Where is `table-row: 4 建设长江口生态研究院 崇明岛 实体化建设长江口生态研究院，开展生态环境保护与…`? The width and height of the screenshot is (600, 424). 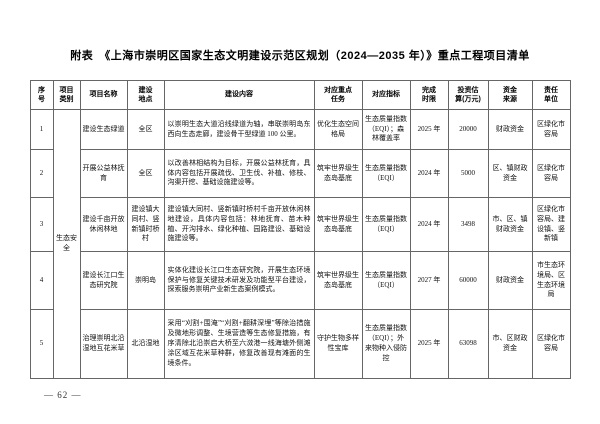
table-row: 4 建设长江口生态研究院 崇明岛 实体化建设长江口生态研究院，开展生态环境保护与… is located at coordinates (300, 280).